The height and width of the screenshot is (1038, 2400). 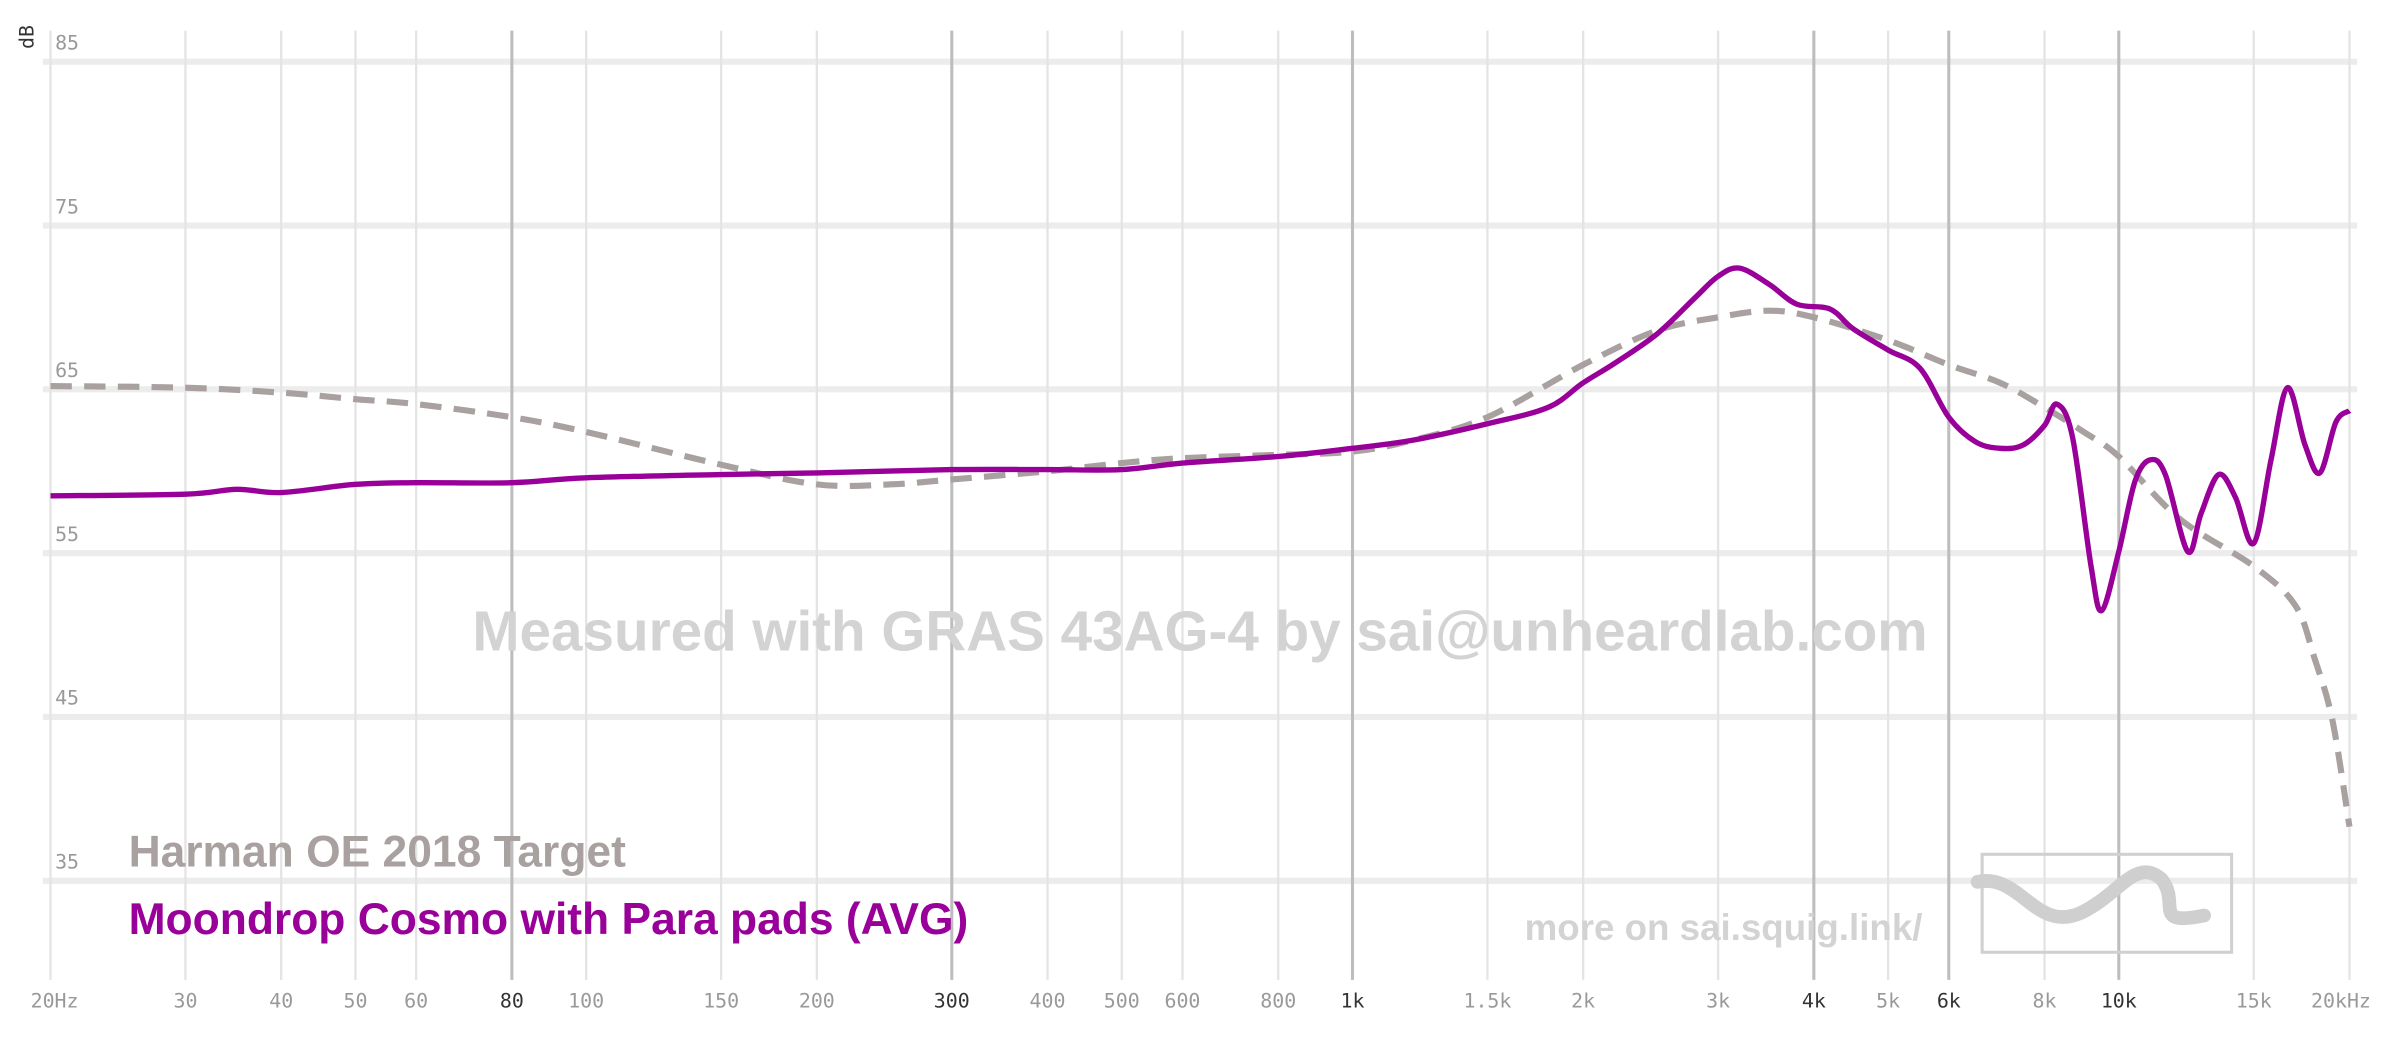 I want to click on x-tick-label: 600, so click(x=1183, y=1000).